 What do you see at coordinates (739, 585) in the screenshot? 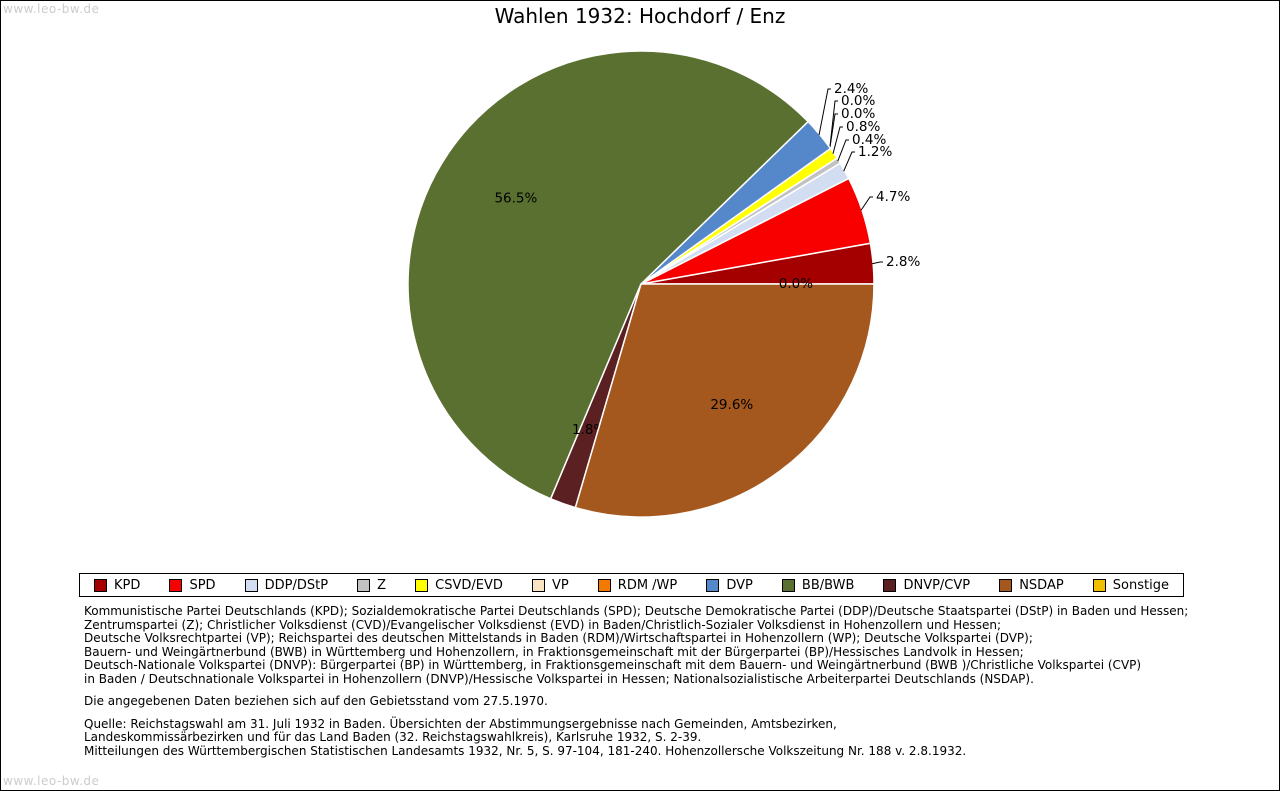
I see `legend-label: DVP` at bounding box center [739, 585].